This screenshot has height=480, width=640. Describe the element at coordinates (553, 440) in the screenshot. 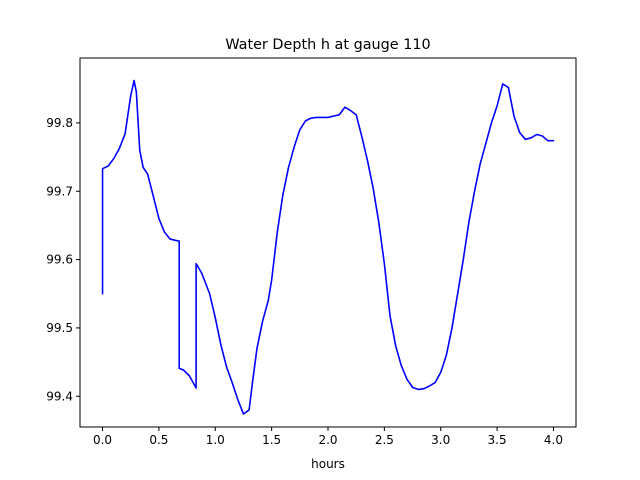

I see `x-tick-label: 4.0` at that location.